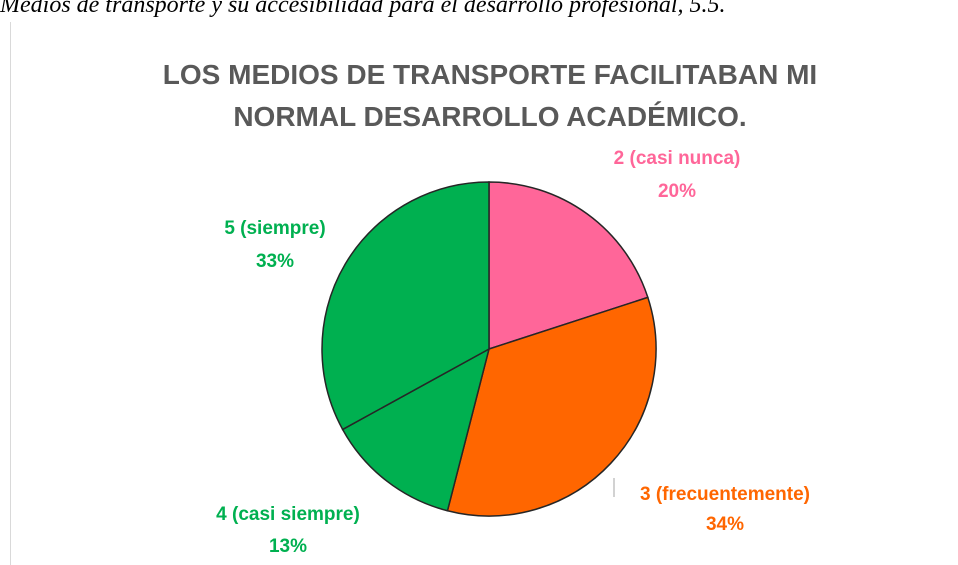  Describe the element at coordinates (490, 74) in the screenshot. I see `chart-title: LOS MEDIOS DE TRANSPORTE FACILITABAN MI` at that location.